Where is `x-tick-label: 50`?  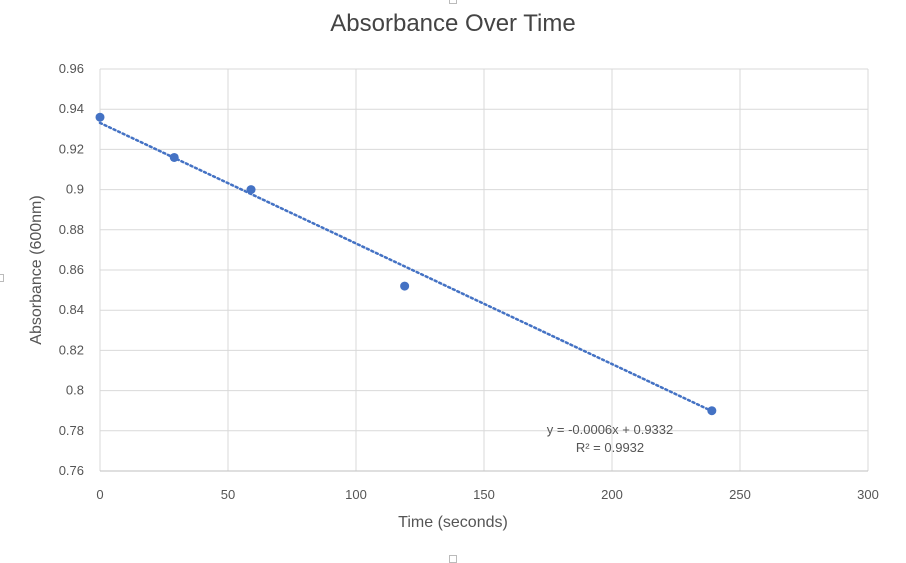
x-tick-label: 50 is located at coordinates (228, 494).